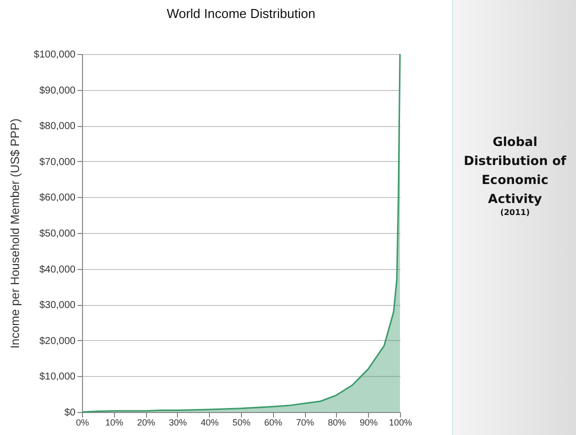 Image resolution: width=576 pixels, height=435 pixels. What do you see at coordinates (57, 198) in the screenshot?
I see `y-tick-label: $60,000` at bounding box center [57, 198].